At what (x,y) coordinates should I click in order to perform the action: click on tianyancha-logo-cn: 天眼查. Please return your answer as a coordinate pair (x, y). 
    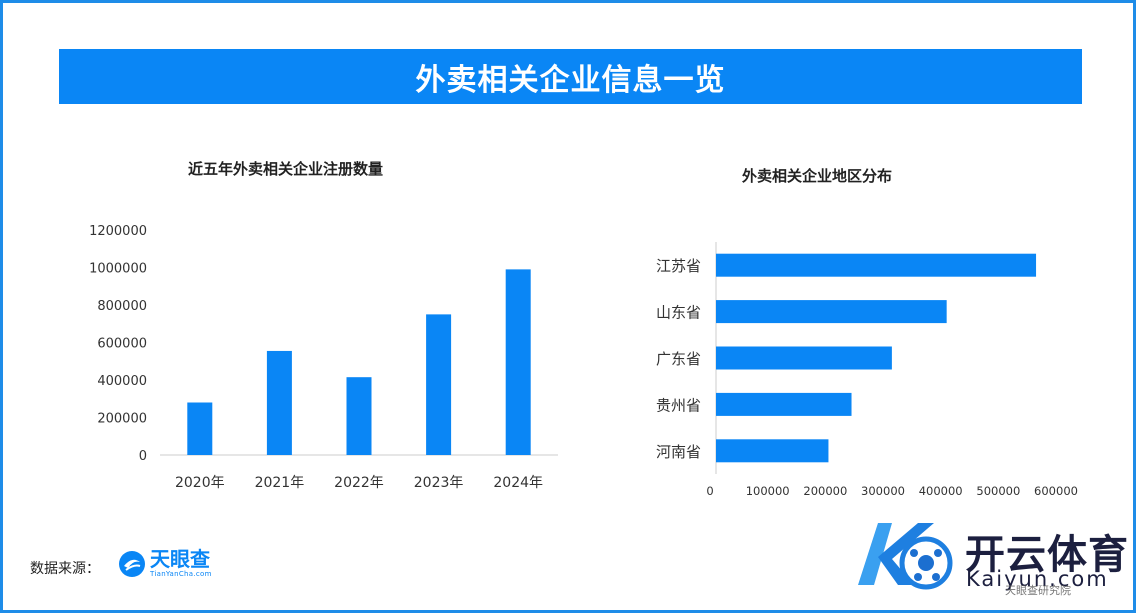
    Looking at the image, I should click on (180, 559).